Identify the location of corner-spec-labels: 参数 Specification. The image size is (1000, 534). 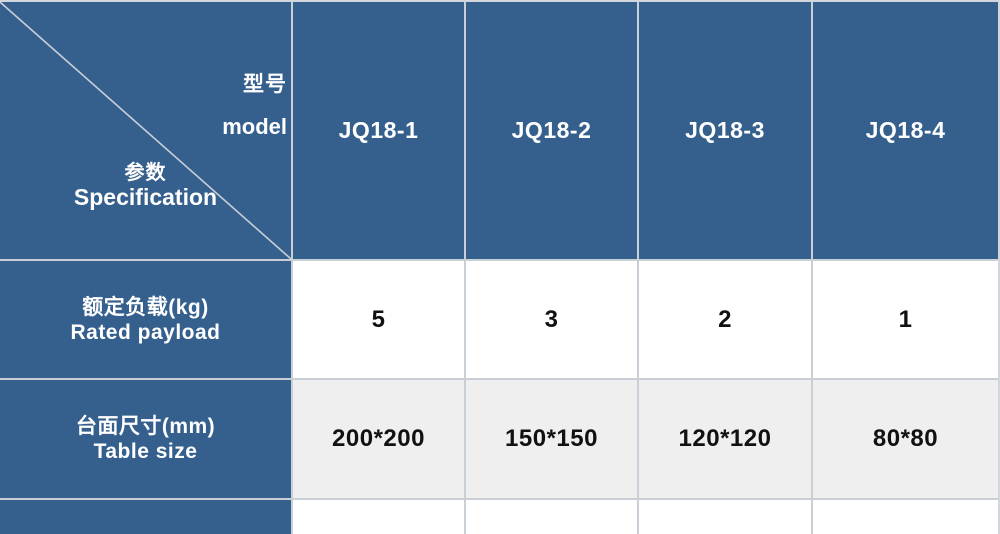
(145, 186).